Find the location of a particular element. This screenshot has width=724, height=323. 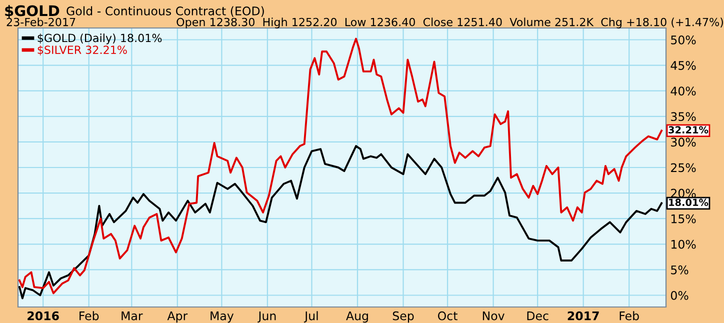

x-tick-label: Jun is located at coordinates (267, 317).